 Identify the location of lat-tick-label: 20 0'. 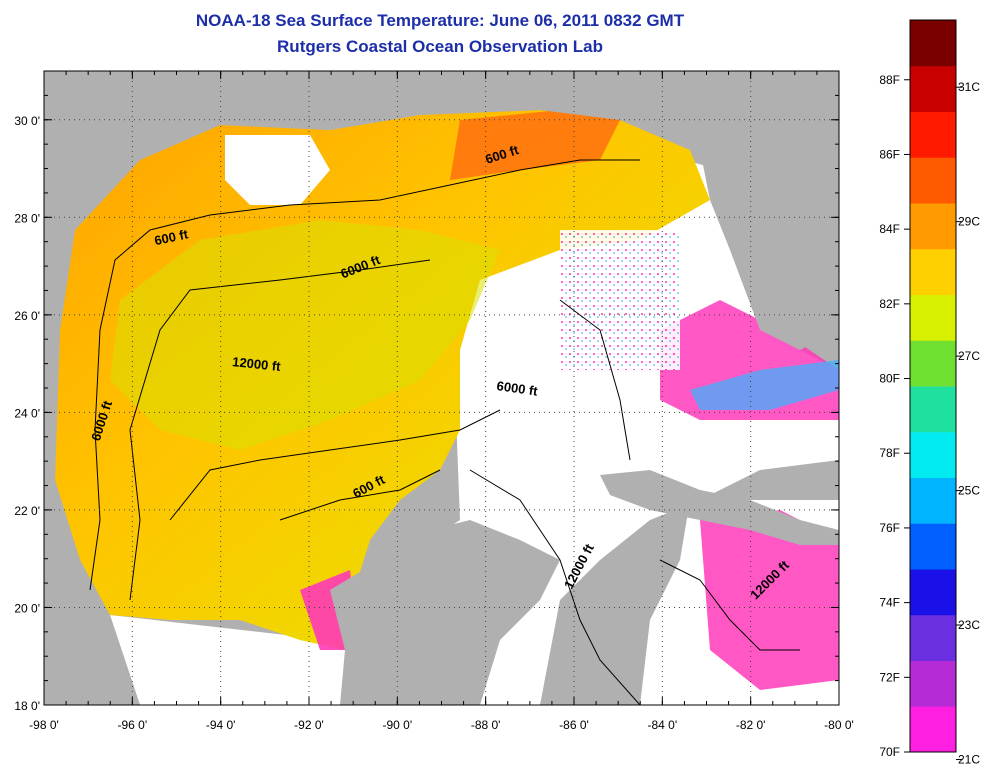
(27, 608).